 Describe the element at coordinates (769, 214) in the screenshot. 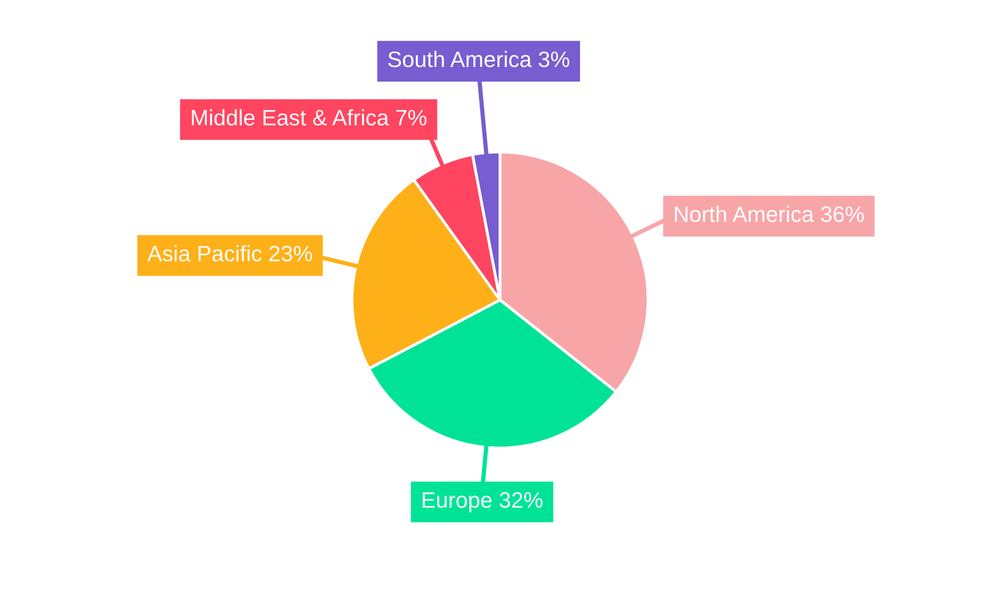

I see `slice-label: North America 36%` at that location.